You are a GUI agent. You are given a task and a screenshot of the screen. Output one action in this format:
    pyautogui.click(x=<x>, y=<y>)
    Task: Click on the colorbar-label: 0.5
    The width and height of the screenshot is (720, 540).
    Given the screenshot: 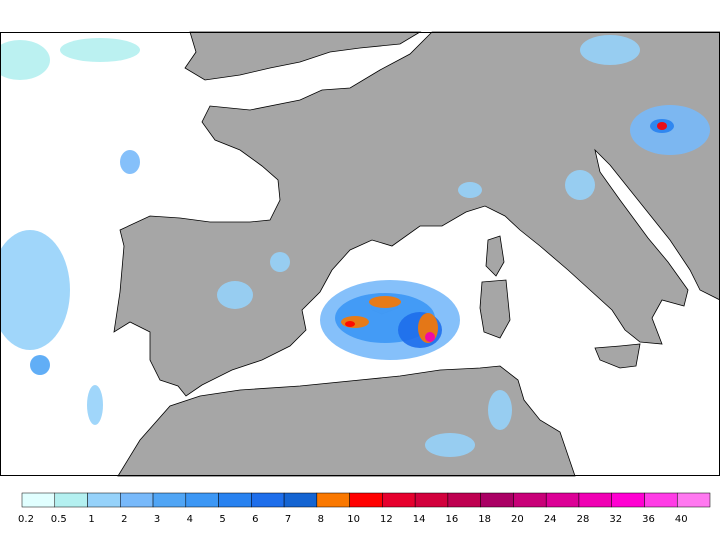 What is the action you would take?
    pyautogui.click(x=59, y=519)
    